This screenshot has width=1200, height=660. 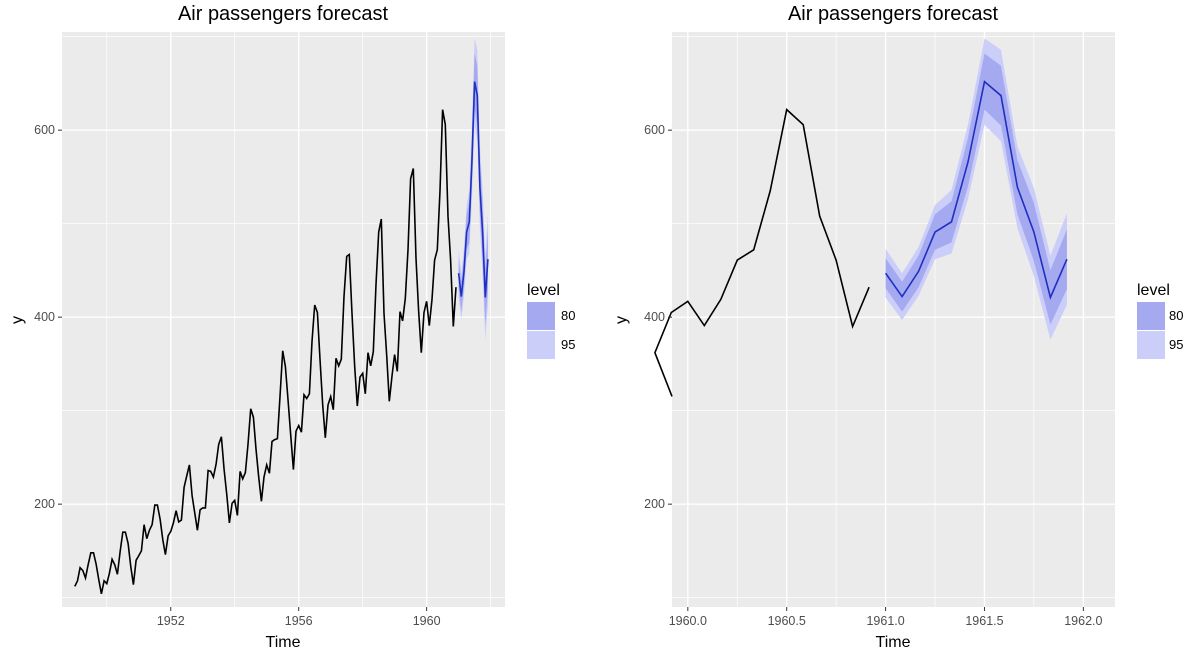 I want to click on left-legend-label-80: 80, so click(x=568, y=315).